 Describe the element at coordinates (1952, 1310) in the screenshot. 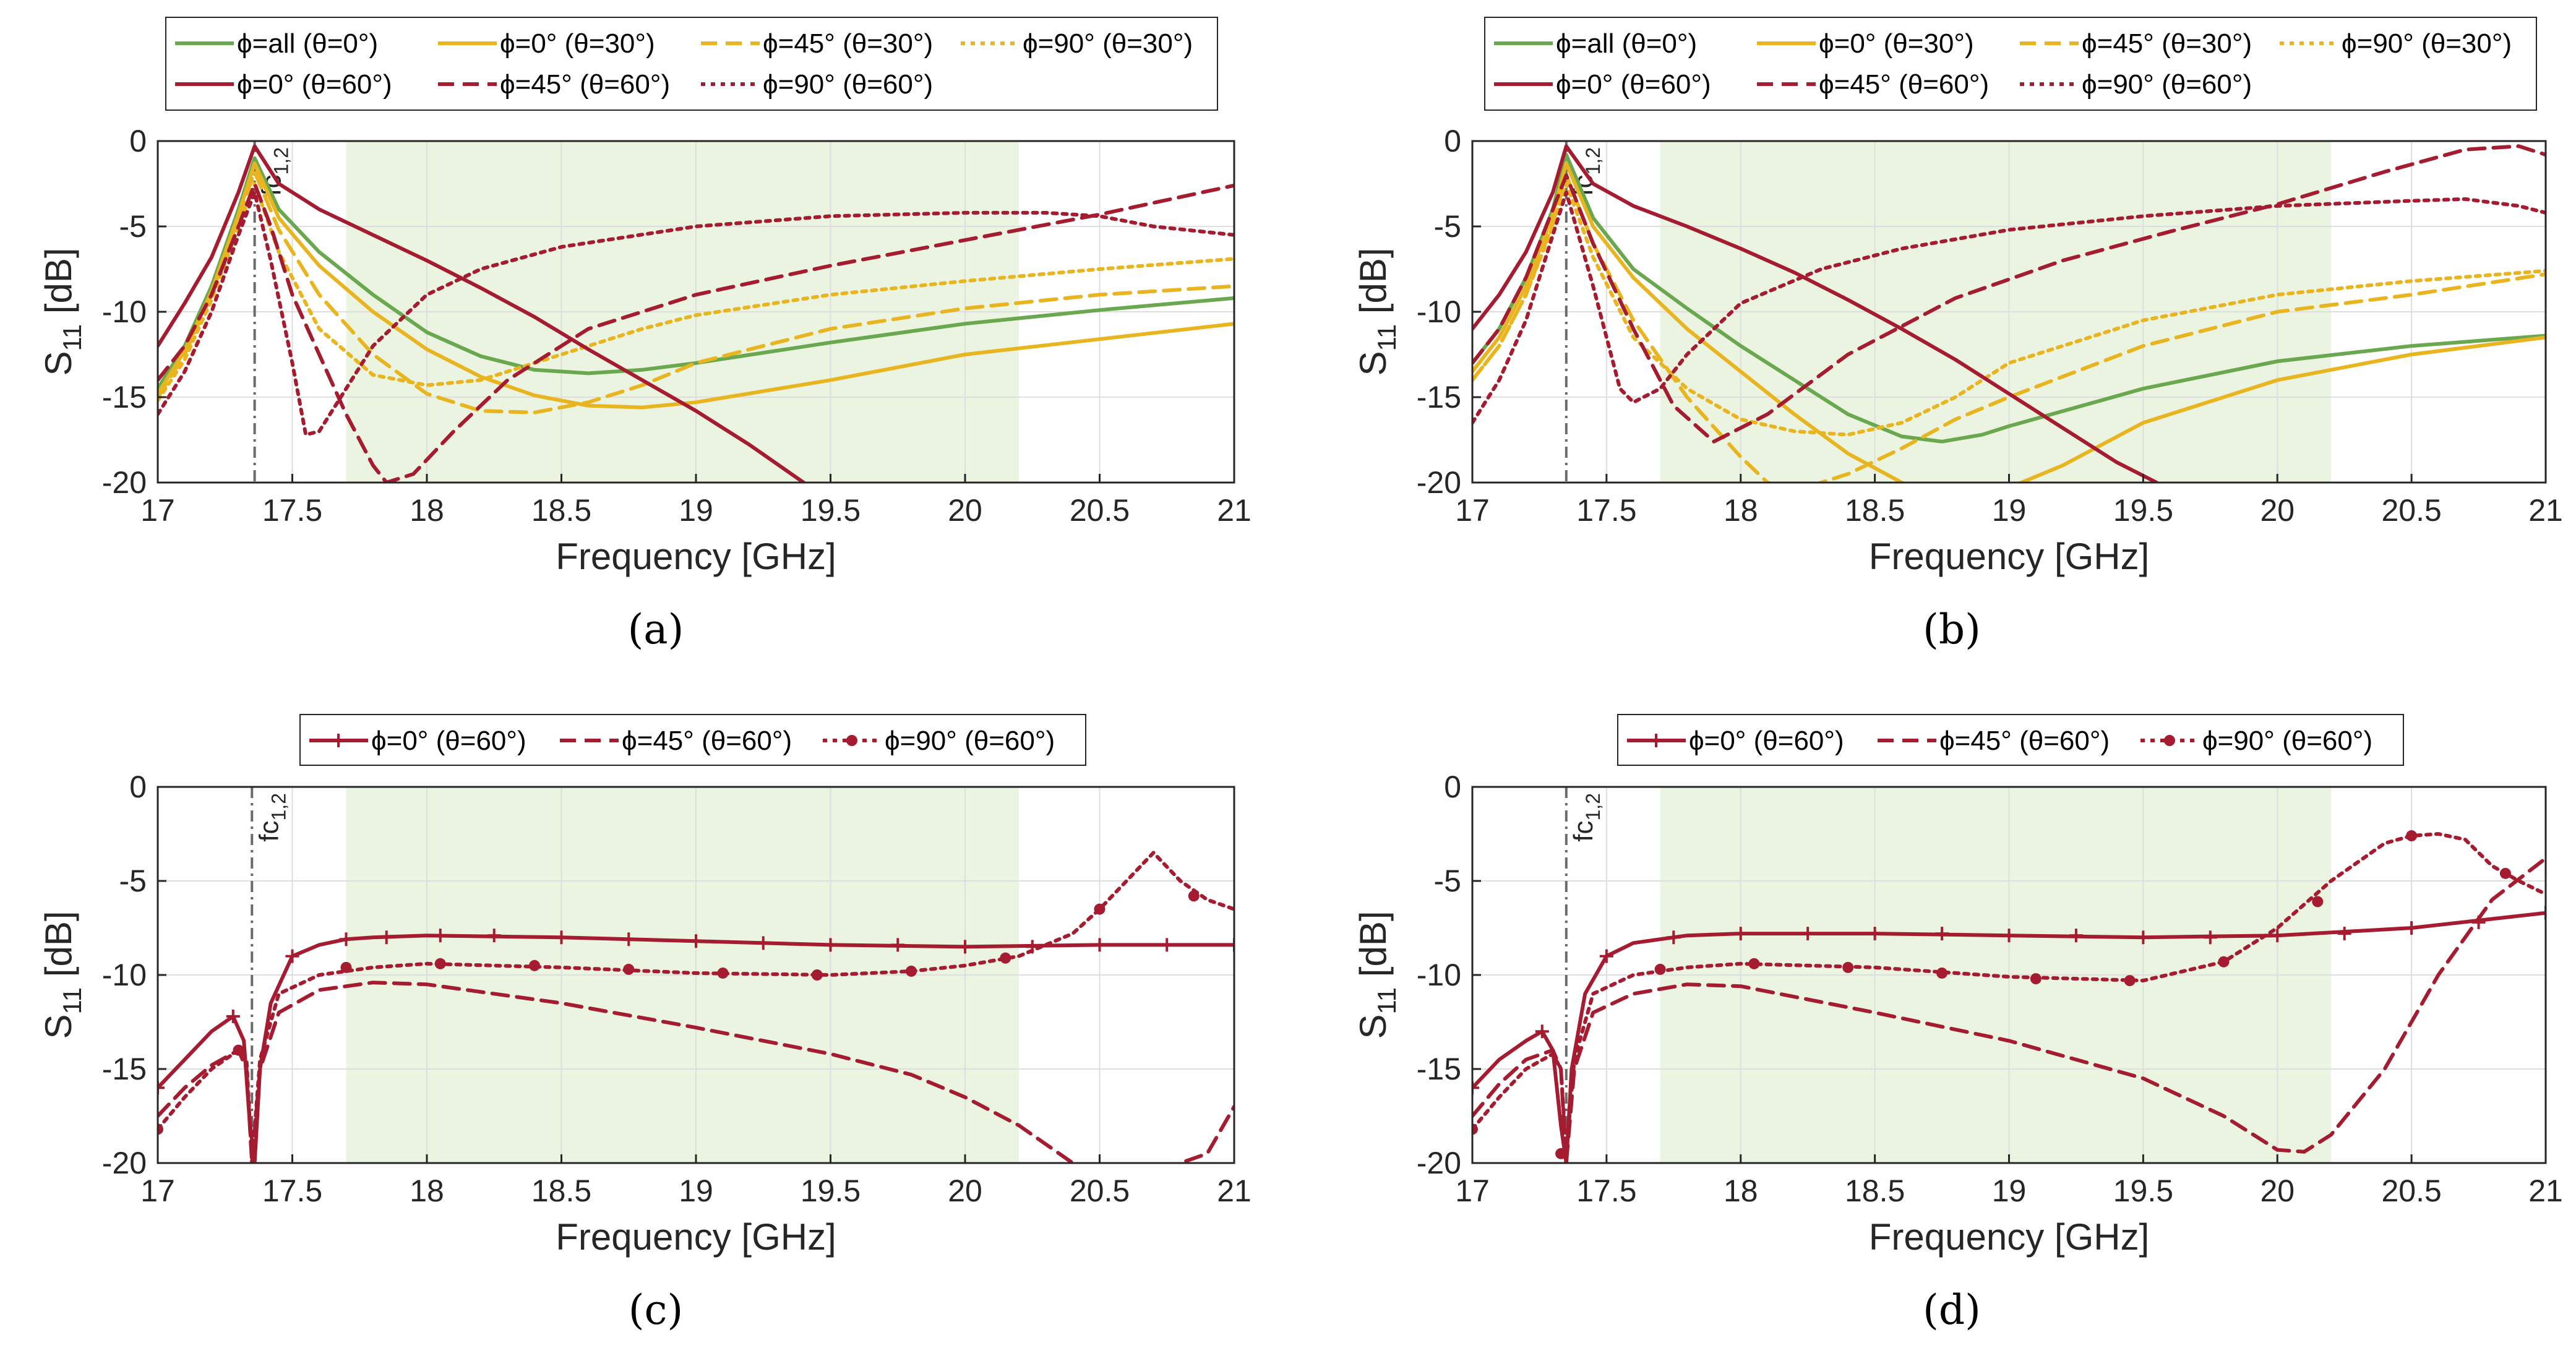

I see `subfigure-caption: (d)` at that location.